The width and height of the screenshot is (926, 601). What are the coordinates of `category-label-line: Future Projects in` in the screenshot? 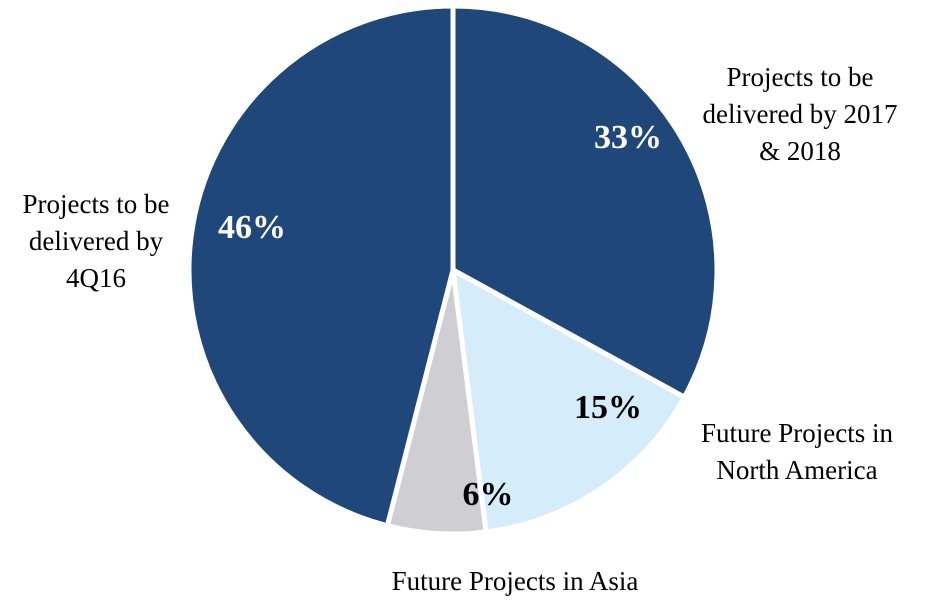 It's located at (797, 433).